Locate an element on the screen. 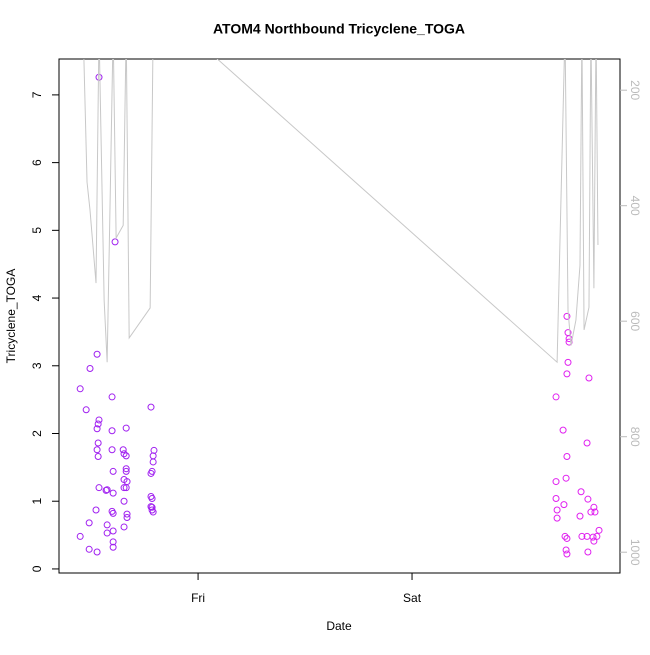 The height and width of the screenshot is (655, 650). x-tick-label: Fri is located at coordinates (198, 598).